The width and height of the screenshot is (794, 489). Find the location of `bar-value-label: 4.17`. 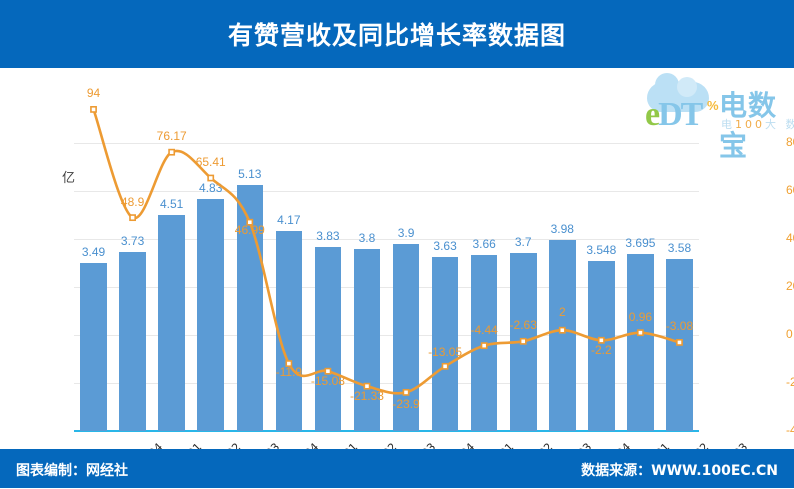

bar-value-label: 4.17 is located at coordinates (289, 219).